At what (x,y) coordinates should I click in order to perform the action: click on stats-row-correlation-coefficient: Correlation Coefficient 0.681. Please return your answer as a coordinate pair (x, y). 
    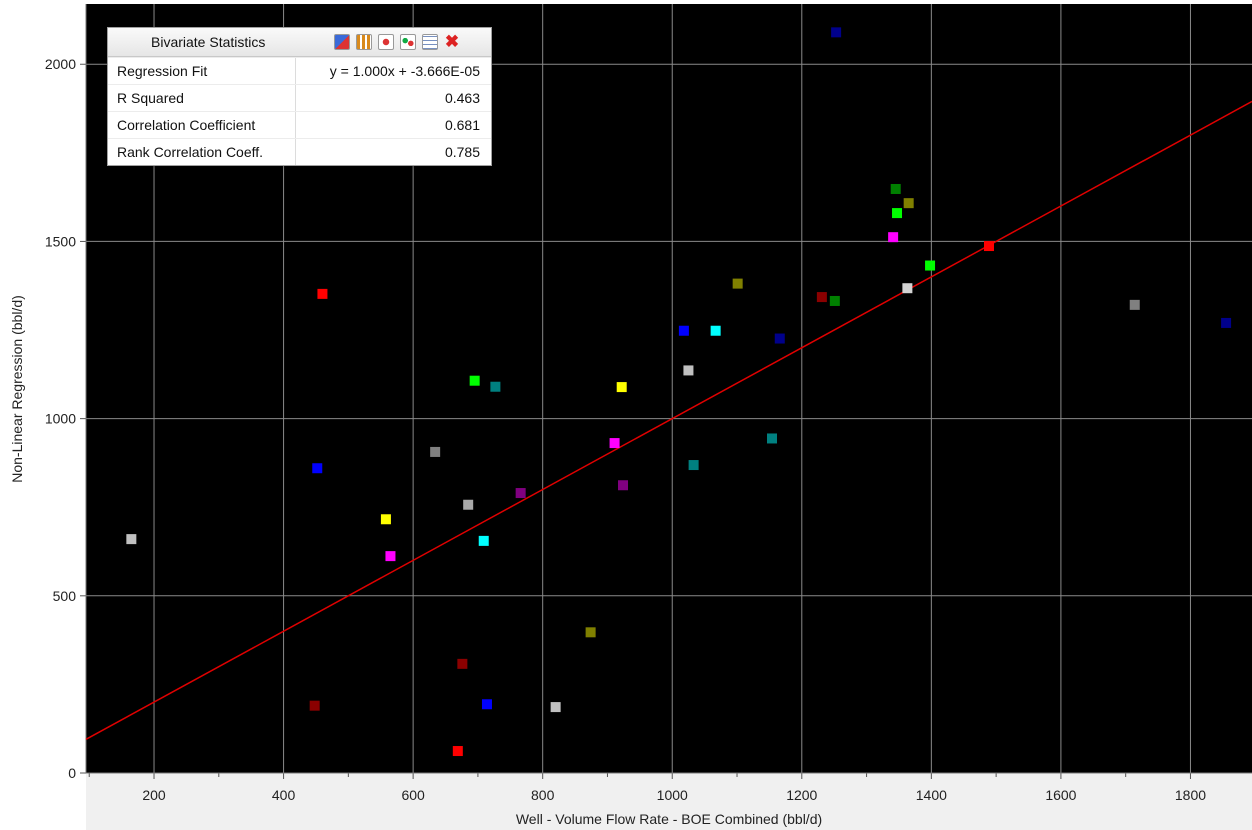
    Looking at the image, I should click on (299, 124).